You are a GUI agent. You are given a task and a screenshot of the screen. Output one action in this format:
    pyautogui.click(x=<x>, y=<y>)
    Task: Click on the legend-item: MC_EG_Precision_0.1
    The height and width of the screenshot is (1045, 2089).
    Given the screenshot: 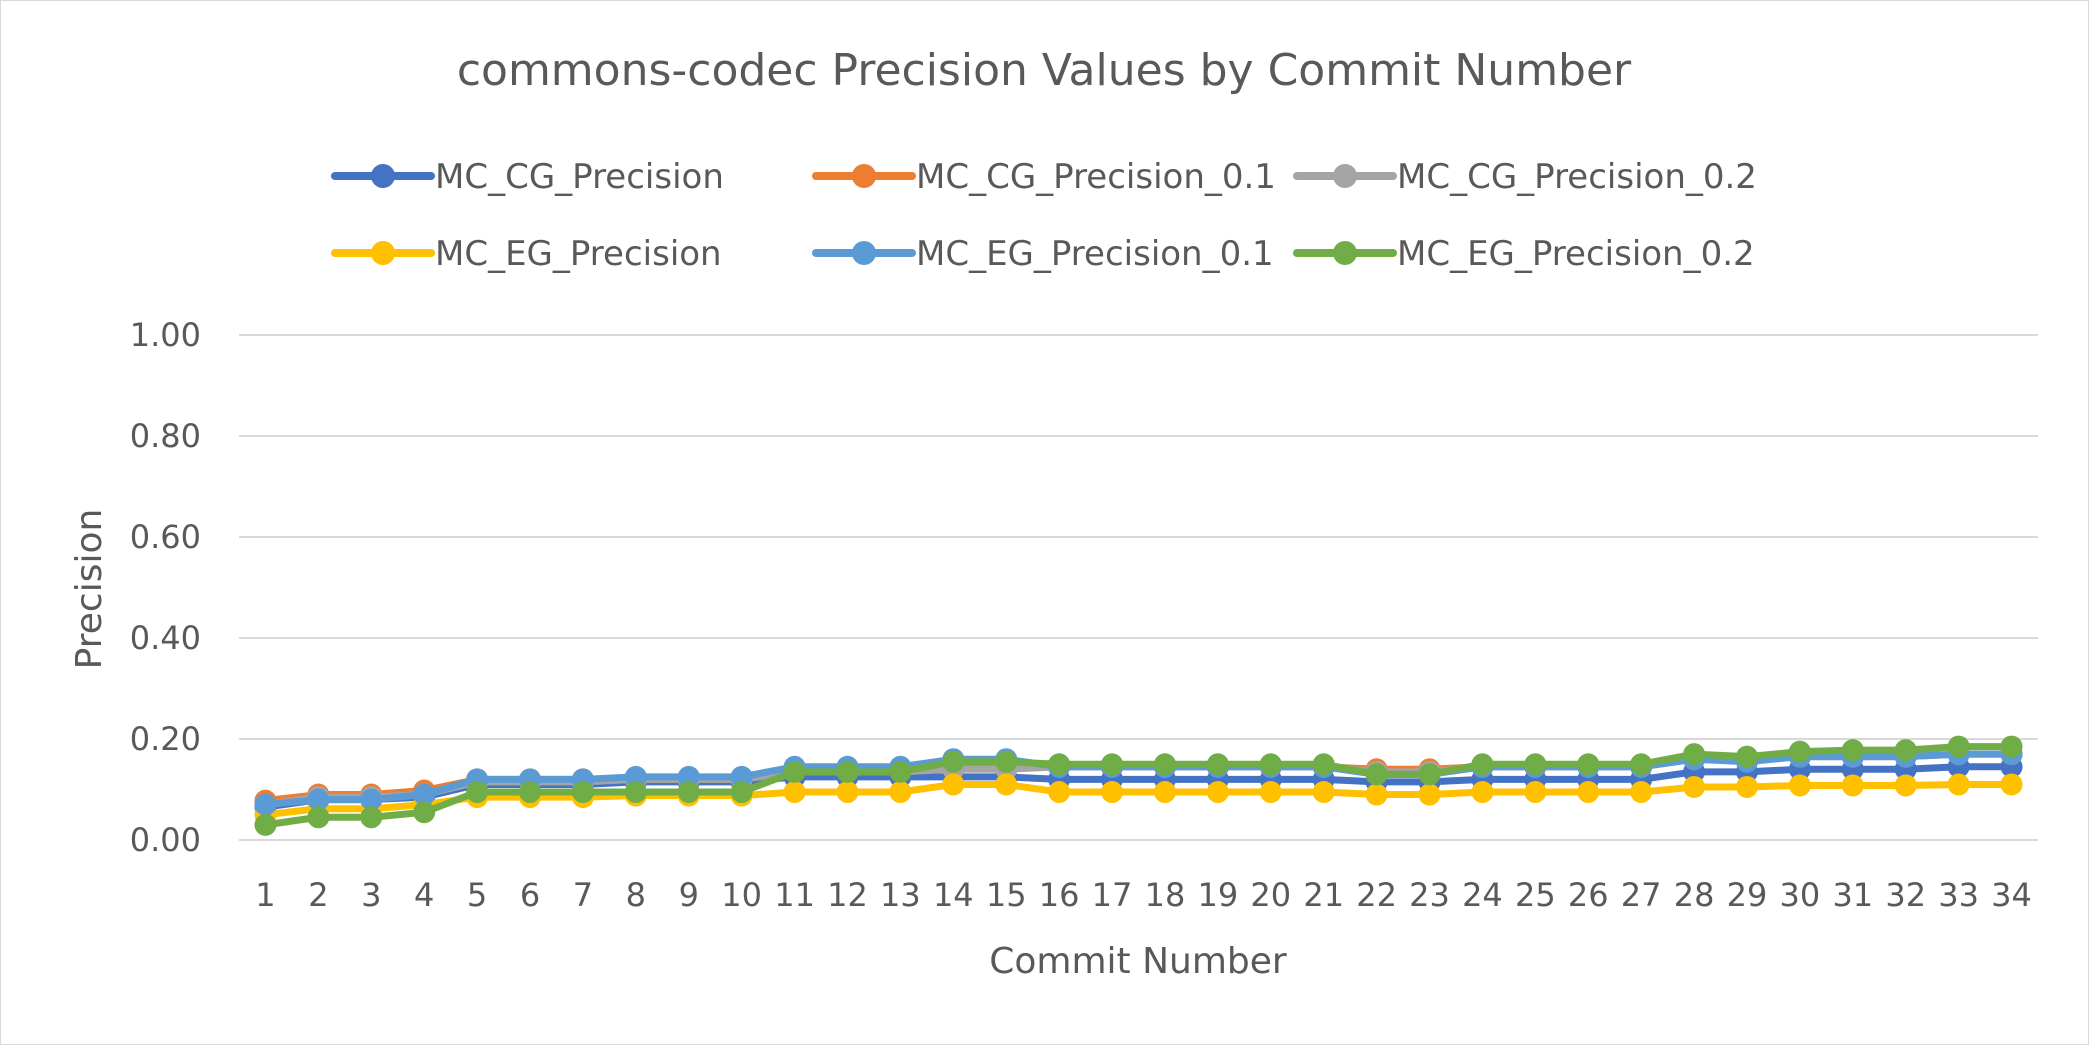 What is the action you would take?
    pyautogui.click(x=1043, y=254)
    